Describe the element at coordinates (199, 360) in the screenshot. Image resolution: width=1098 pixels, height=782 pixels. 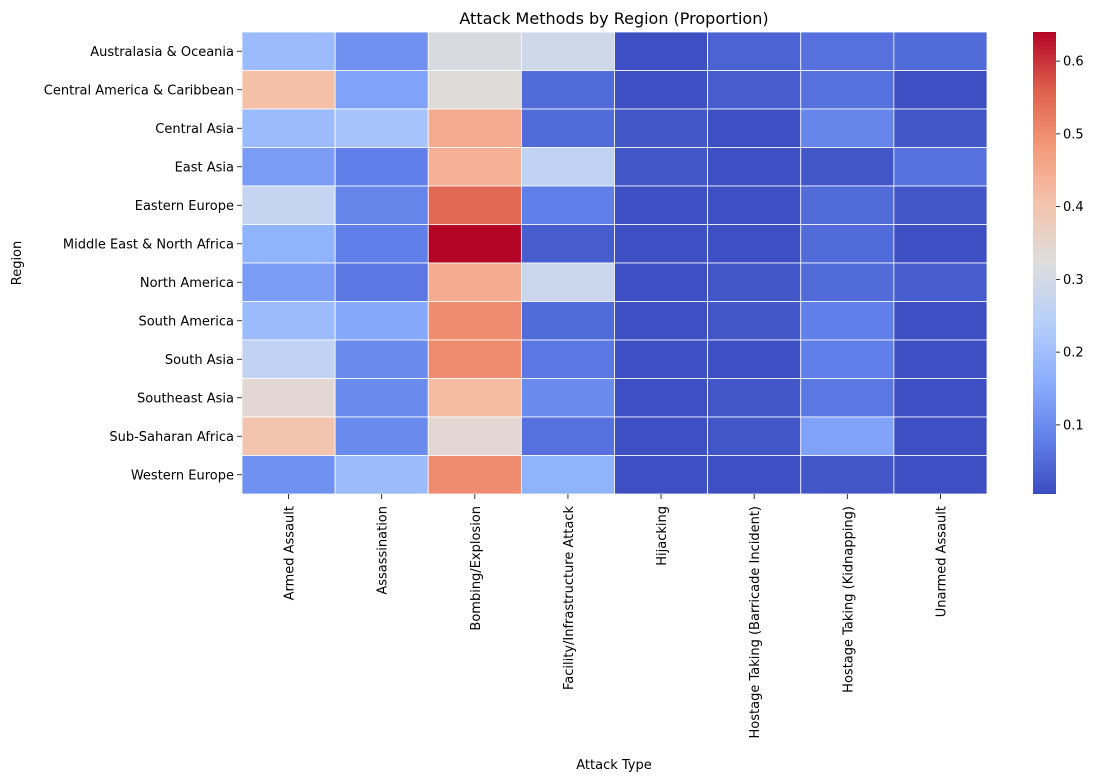
I see `y-tick-label: South Asia` at that location.